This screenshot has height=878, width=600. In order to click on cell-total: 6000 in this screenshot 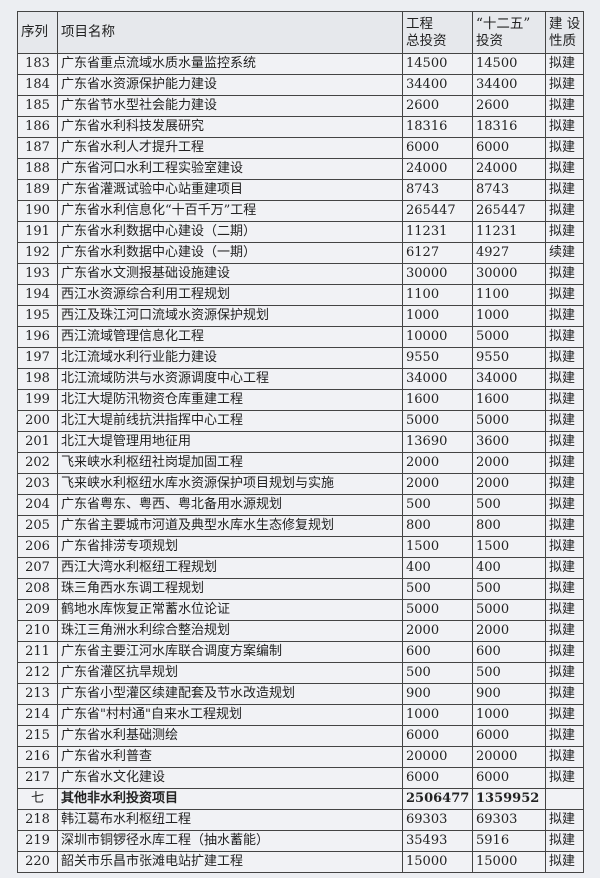, I will do `click(437, 778)`.